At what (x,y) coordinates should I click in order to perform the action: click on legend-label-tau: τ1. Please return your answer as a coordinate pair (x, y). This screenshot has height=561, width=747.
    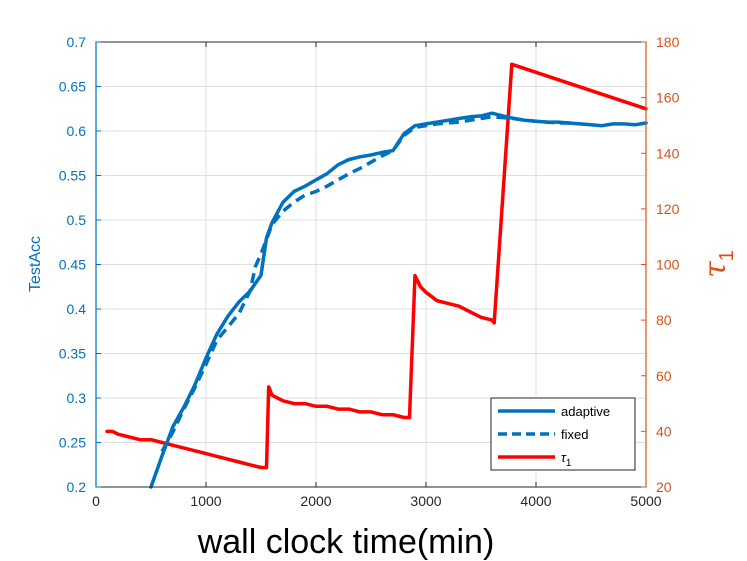
    Looking at the image, I should click on (566, 459).